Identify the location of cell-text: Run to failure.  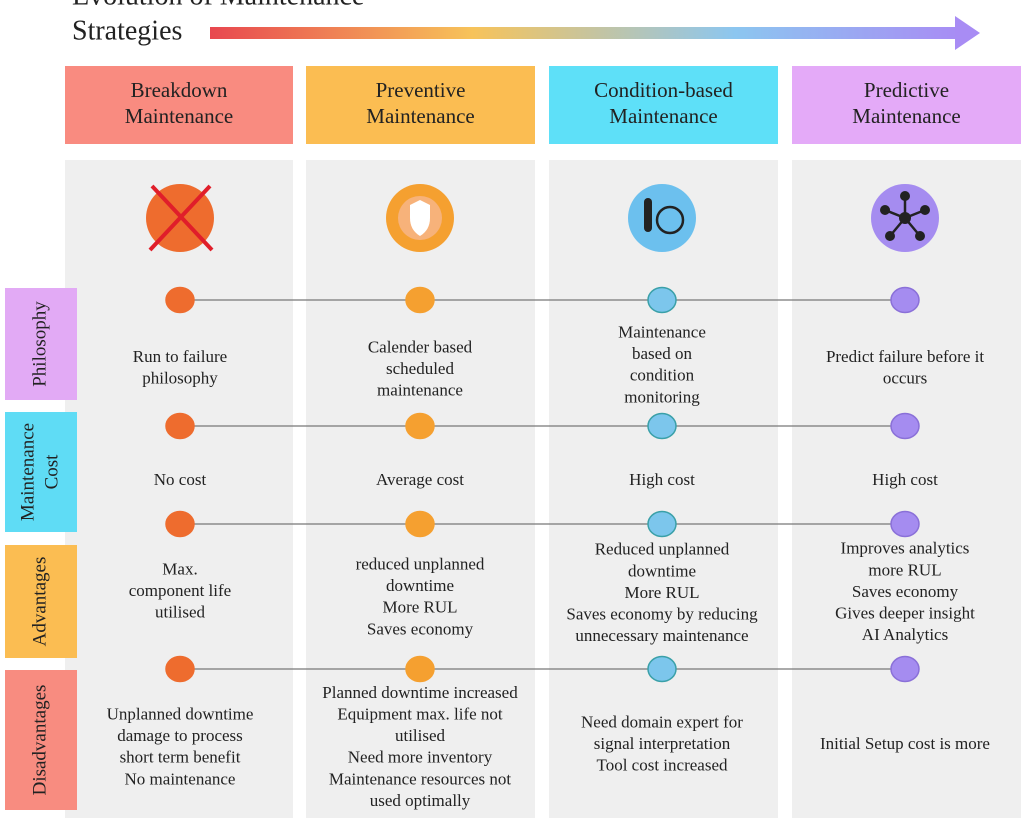
(180, 356).